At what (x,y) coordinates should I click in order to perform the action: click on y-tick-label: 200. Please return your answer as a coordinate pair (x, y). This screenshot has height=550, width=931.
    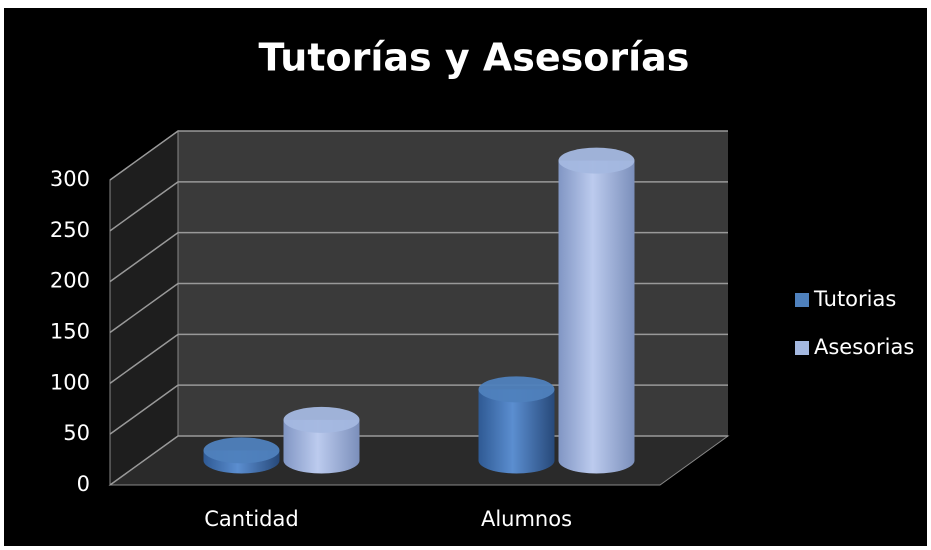
    Looking at the image, I should click on (70, 281).